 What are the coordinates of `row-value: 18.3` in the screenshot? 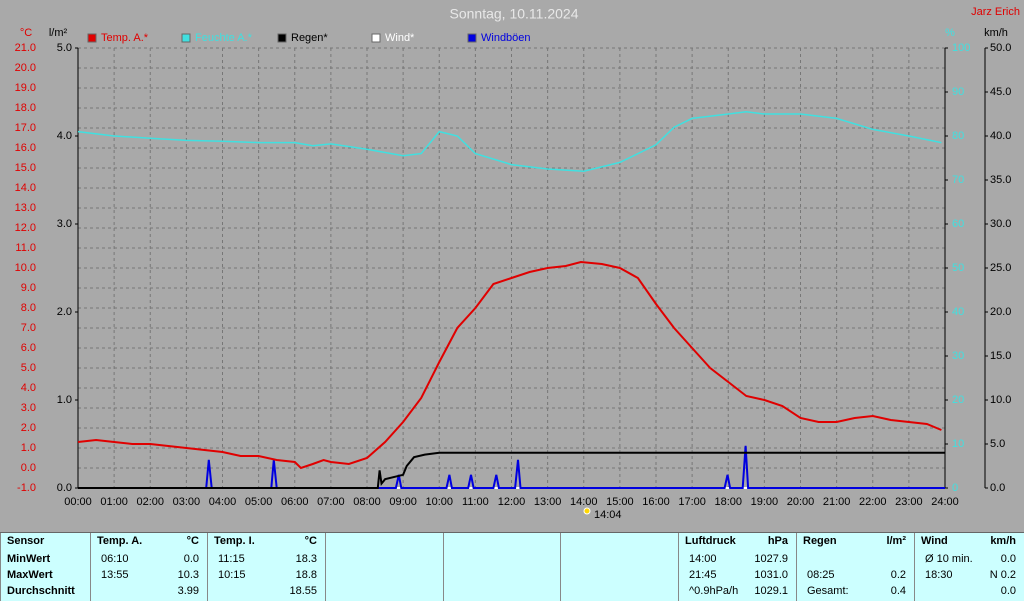 It's located at (306, 559).